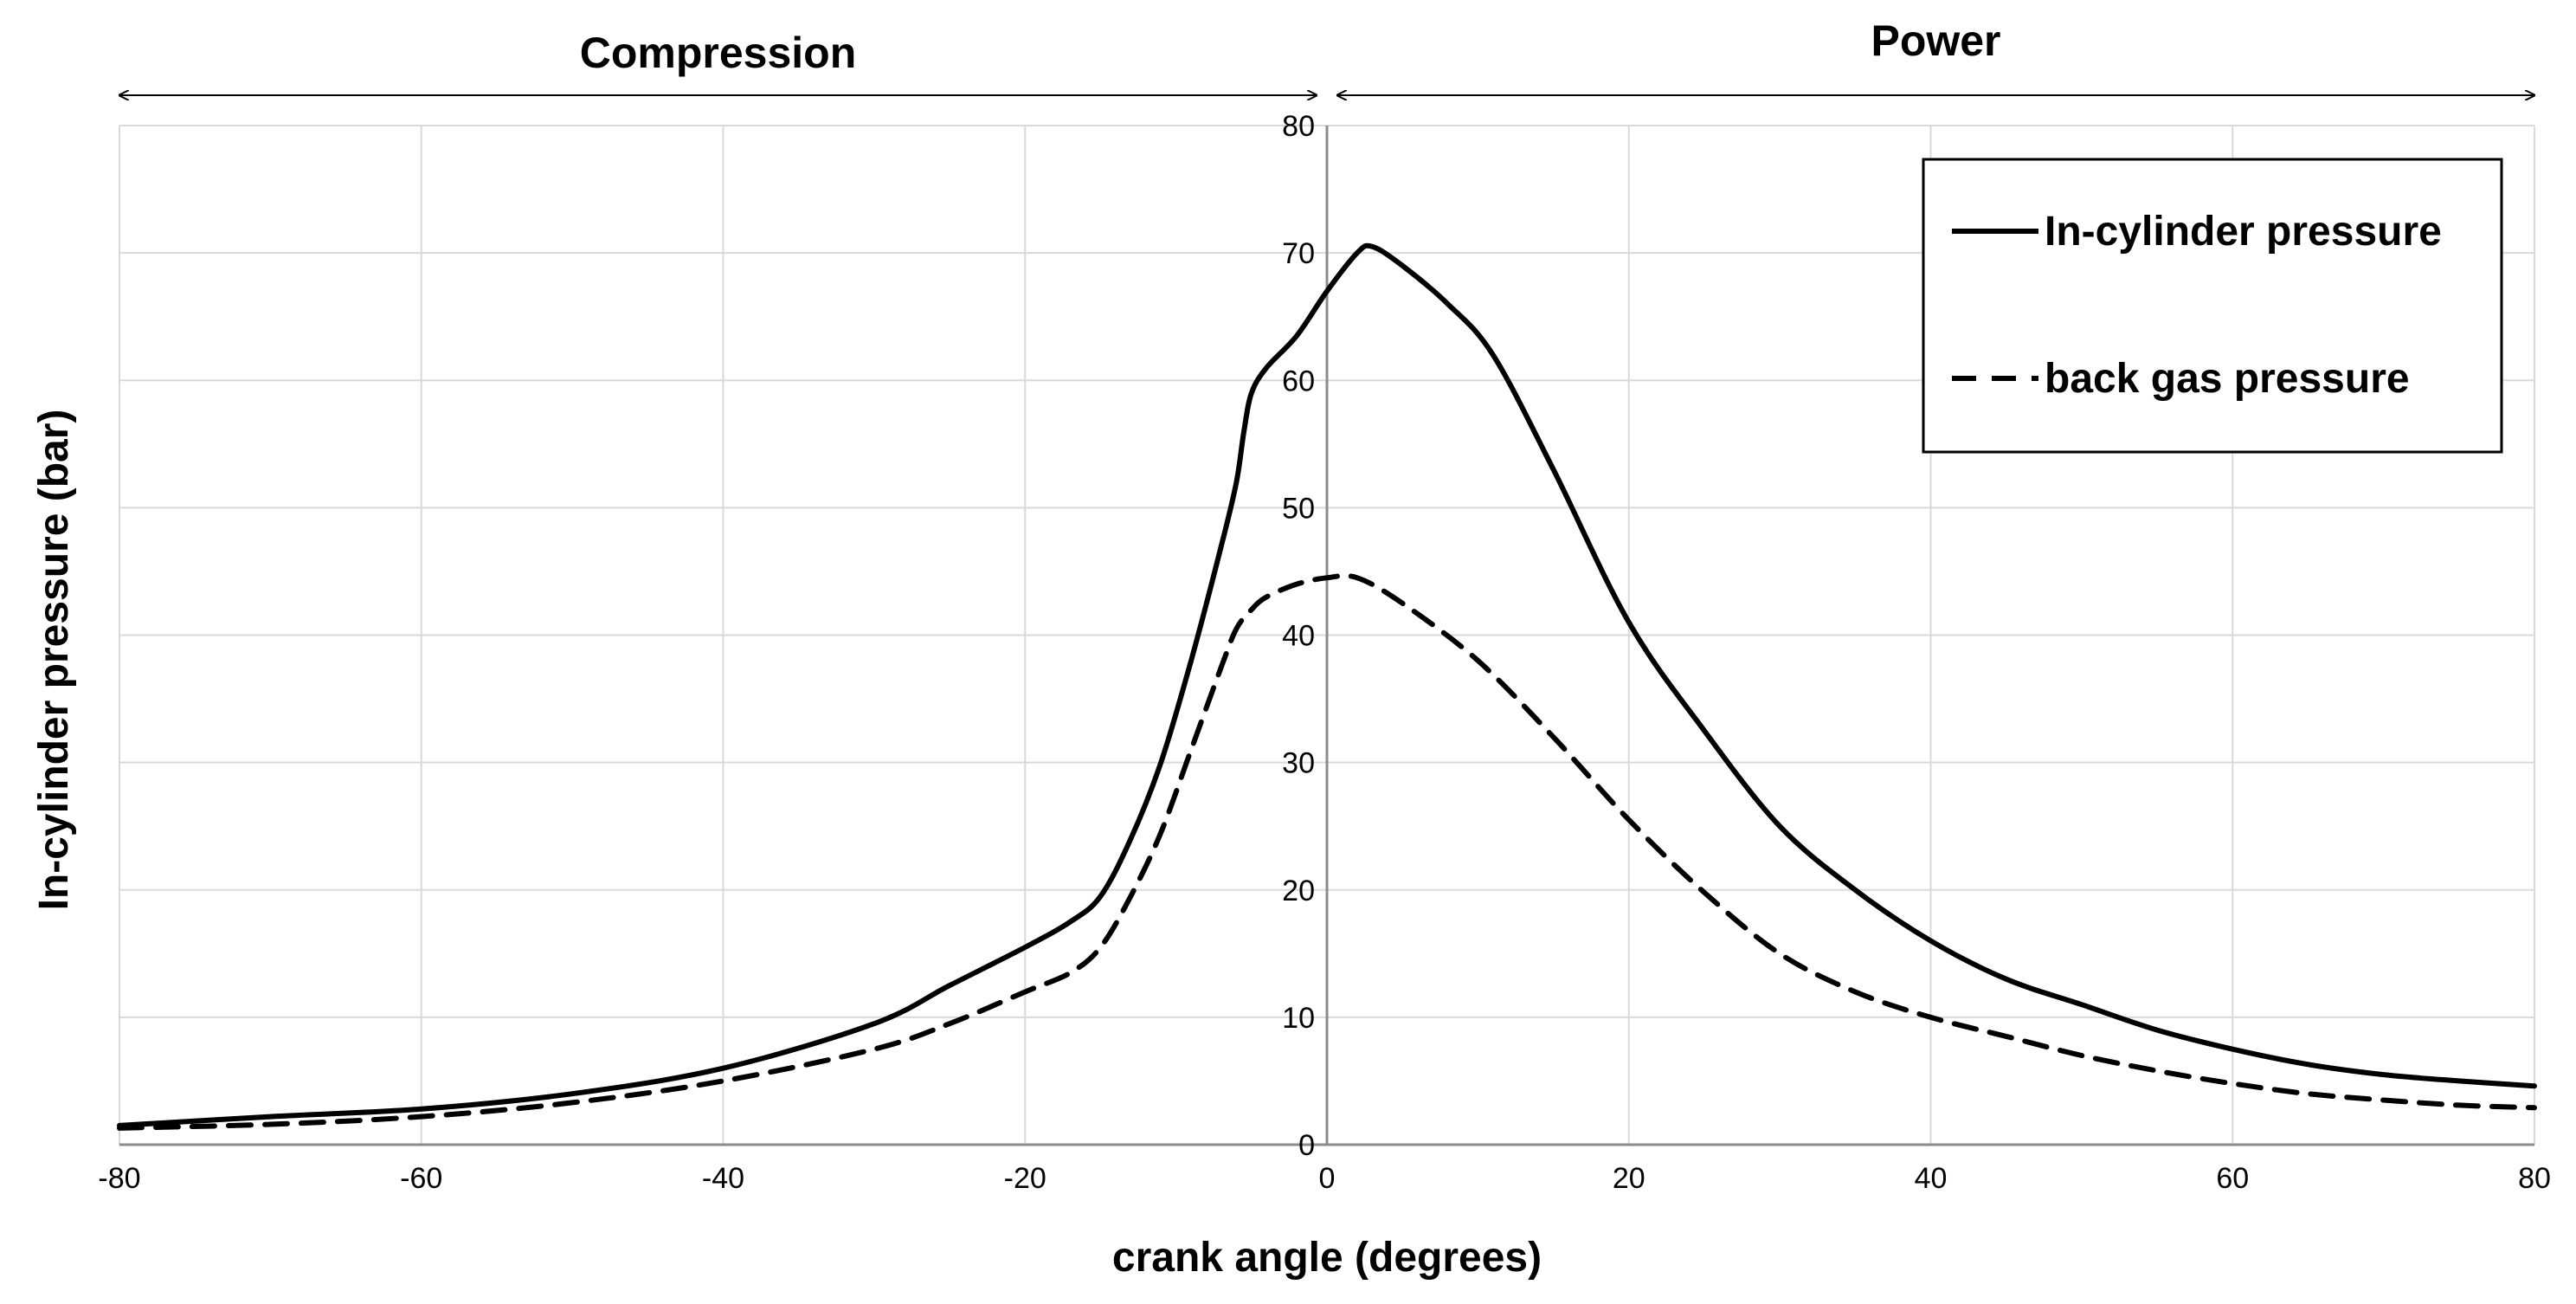 The image size is (2576, 1304). I want to click on x-tick-label--20: -20, so click(1025, 1178).